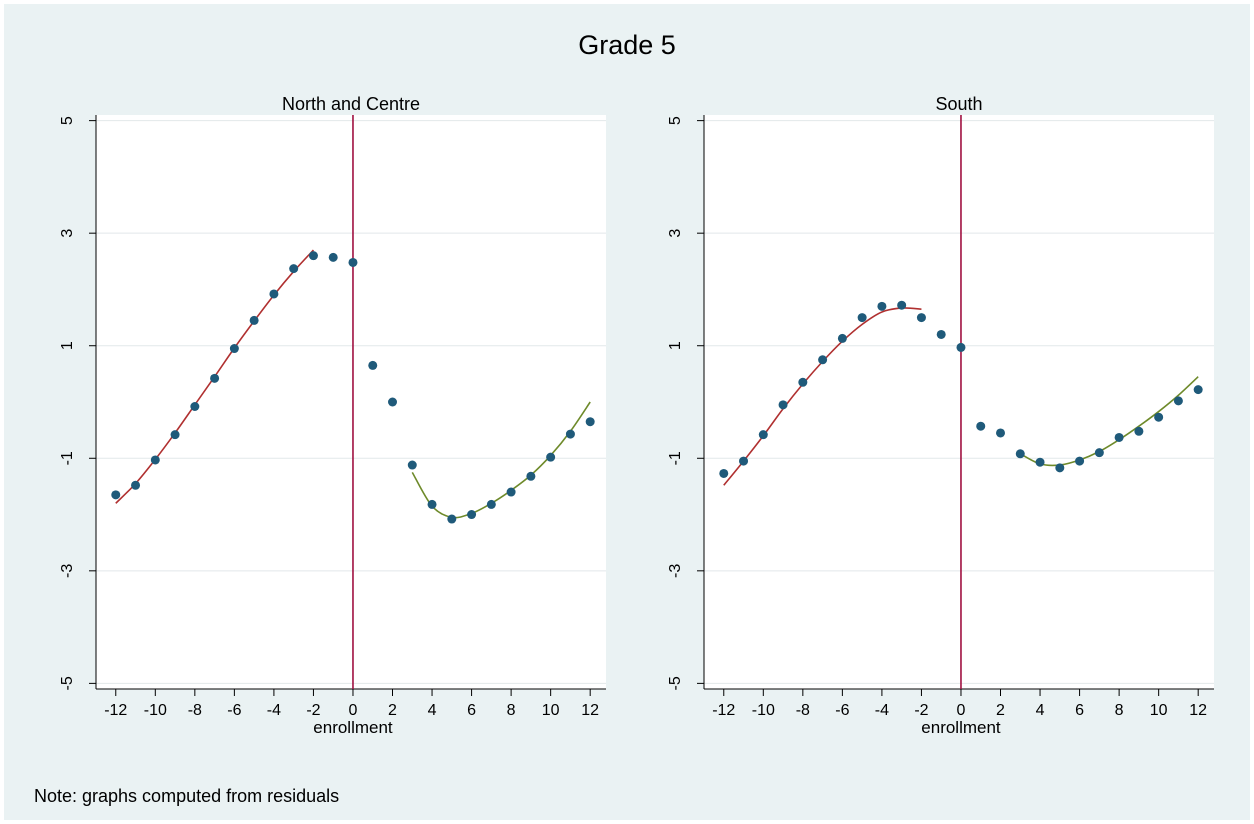 The height and width of the screenshot is (824, 1254). Describe the element at coordinates (959, 104) in the screenshot. I see `panel-title-south: South` at that location.